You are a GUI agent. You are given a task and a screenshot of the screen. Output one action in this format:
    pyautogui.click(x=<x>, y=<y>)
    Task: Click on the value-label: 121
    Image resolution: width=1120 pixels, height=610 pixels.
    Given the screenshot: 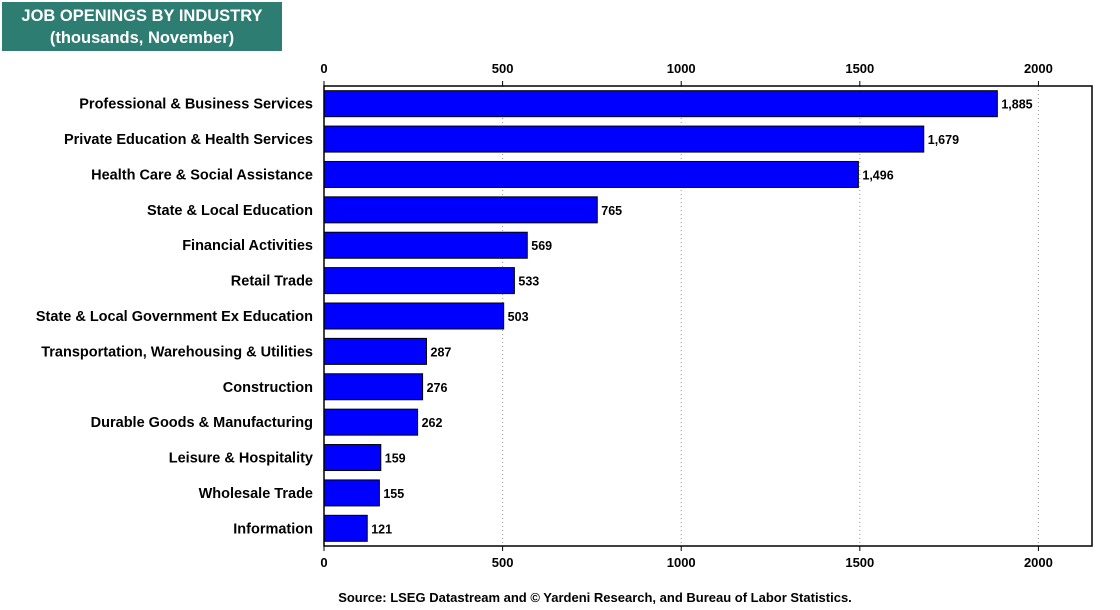 What is the action you would take?
    pyautogui.click(x=381, y=529)
    